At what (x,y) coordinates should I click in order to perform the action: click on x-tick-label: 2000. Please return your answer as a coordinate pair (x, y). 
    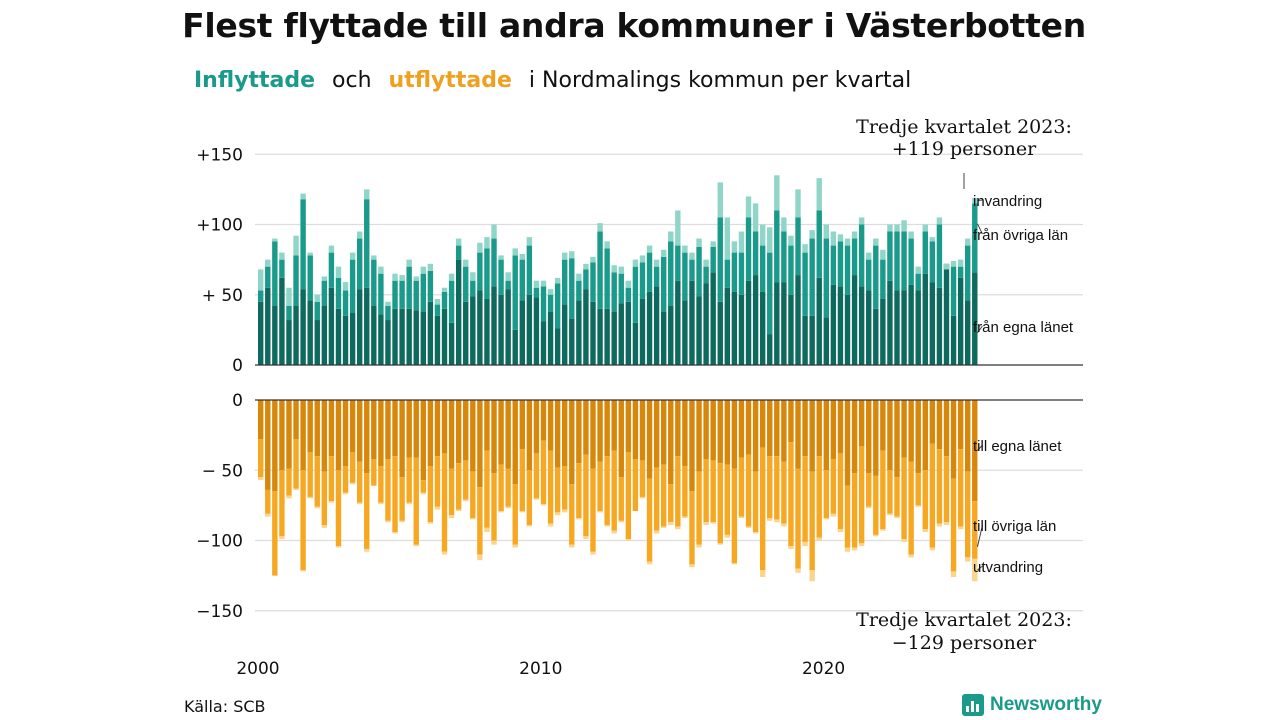
    Looking at the image, I should click on (257, 669).